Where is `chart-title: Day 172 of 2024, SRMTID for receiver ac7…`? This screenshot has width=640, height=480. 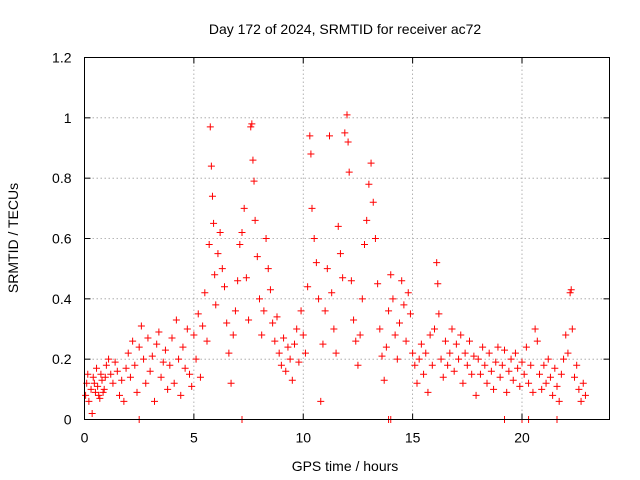
chart-title: Day 172 of 2024, SRMTID for receiver ac7… is located at coordinates (345, 29).